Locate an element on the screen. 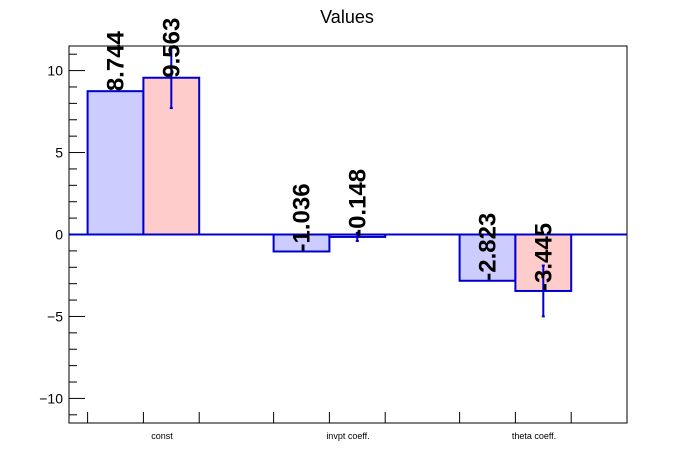  y-tick-label: 0 is located at coordinates (59, 235).